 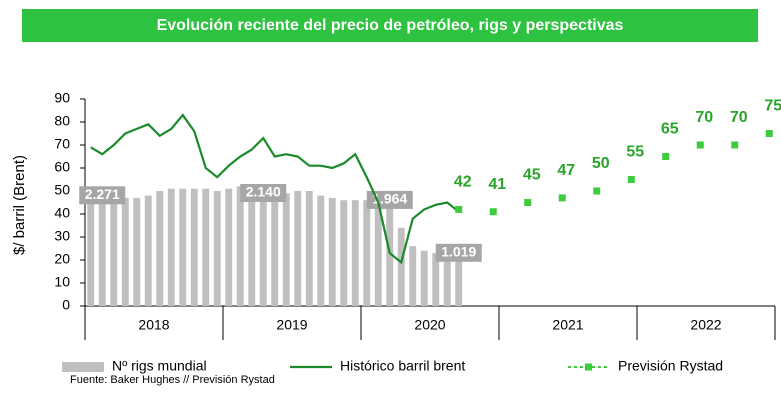 I want to click on y-axis-label: $/ barril (Brent), so click(x=19, y=205).